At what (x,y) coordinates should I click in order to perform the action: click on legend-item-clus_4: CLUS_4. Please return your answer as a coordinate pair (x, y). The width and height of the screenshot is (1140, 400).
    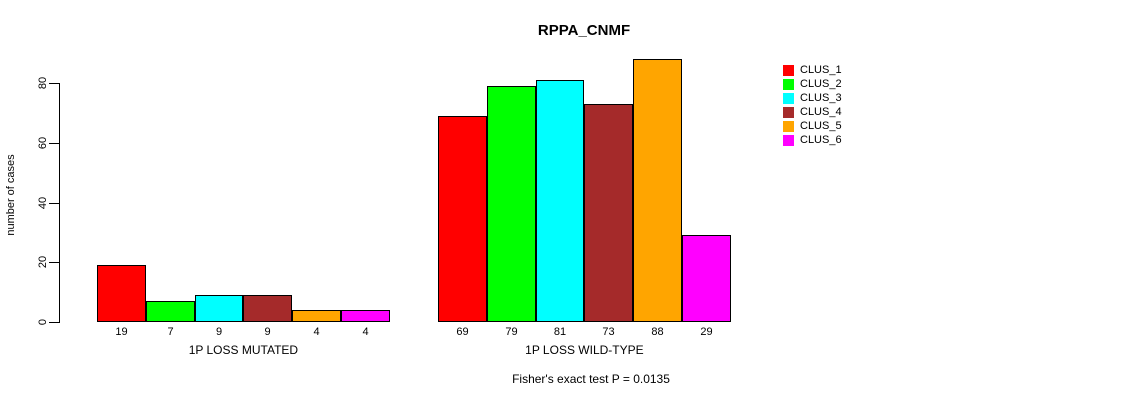
    Looking at the image, I should click on (812, 112).